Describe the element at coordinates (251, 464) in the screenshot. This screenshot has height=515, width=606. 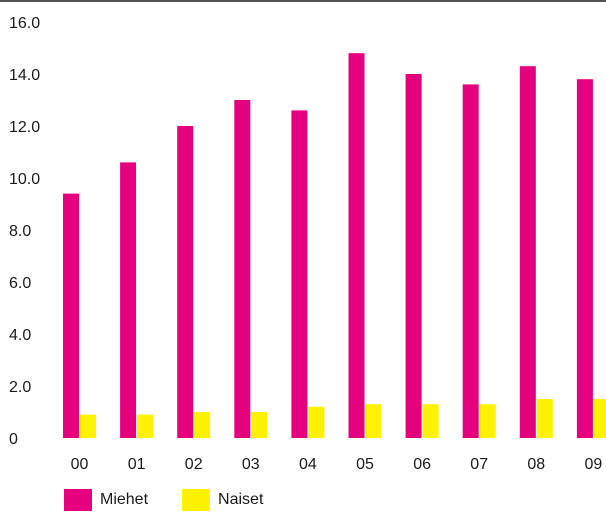
I see `x-tick-label: 03` at that location.